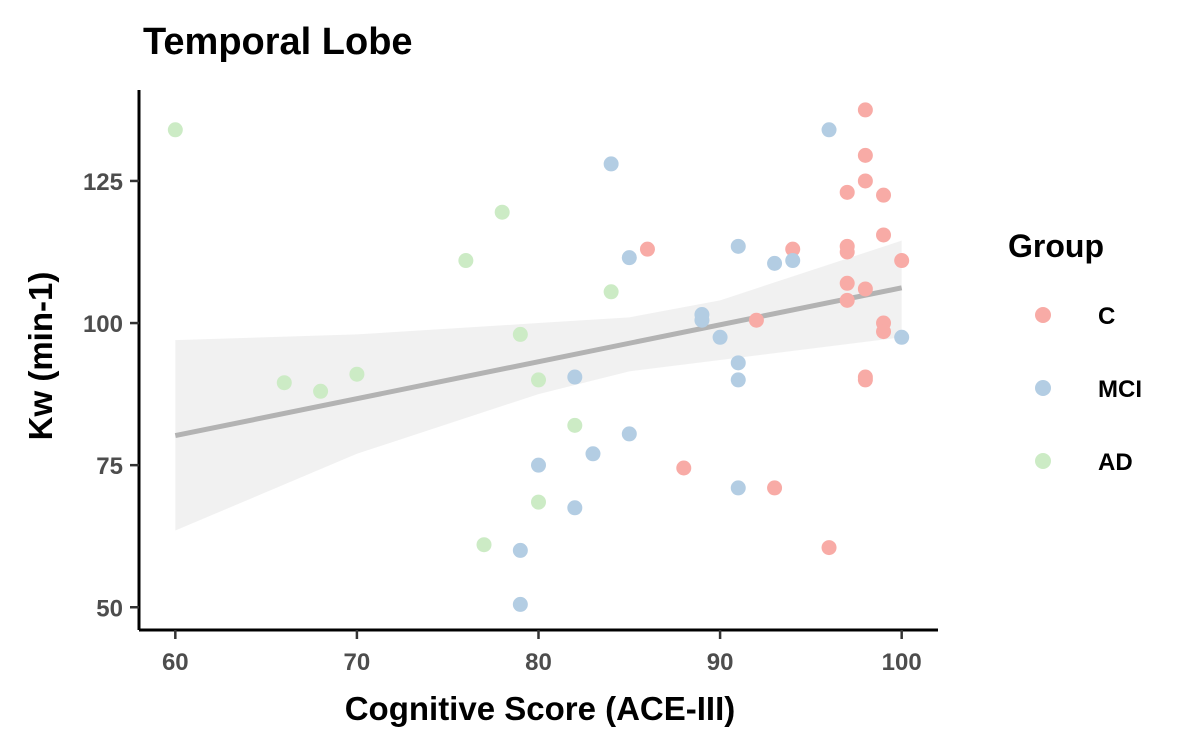 The width and height of the screenshot is (1200, 750). I want to click on y-tick-label: 50, so click(109, 608).